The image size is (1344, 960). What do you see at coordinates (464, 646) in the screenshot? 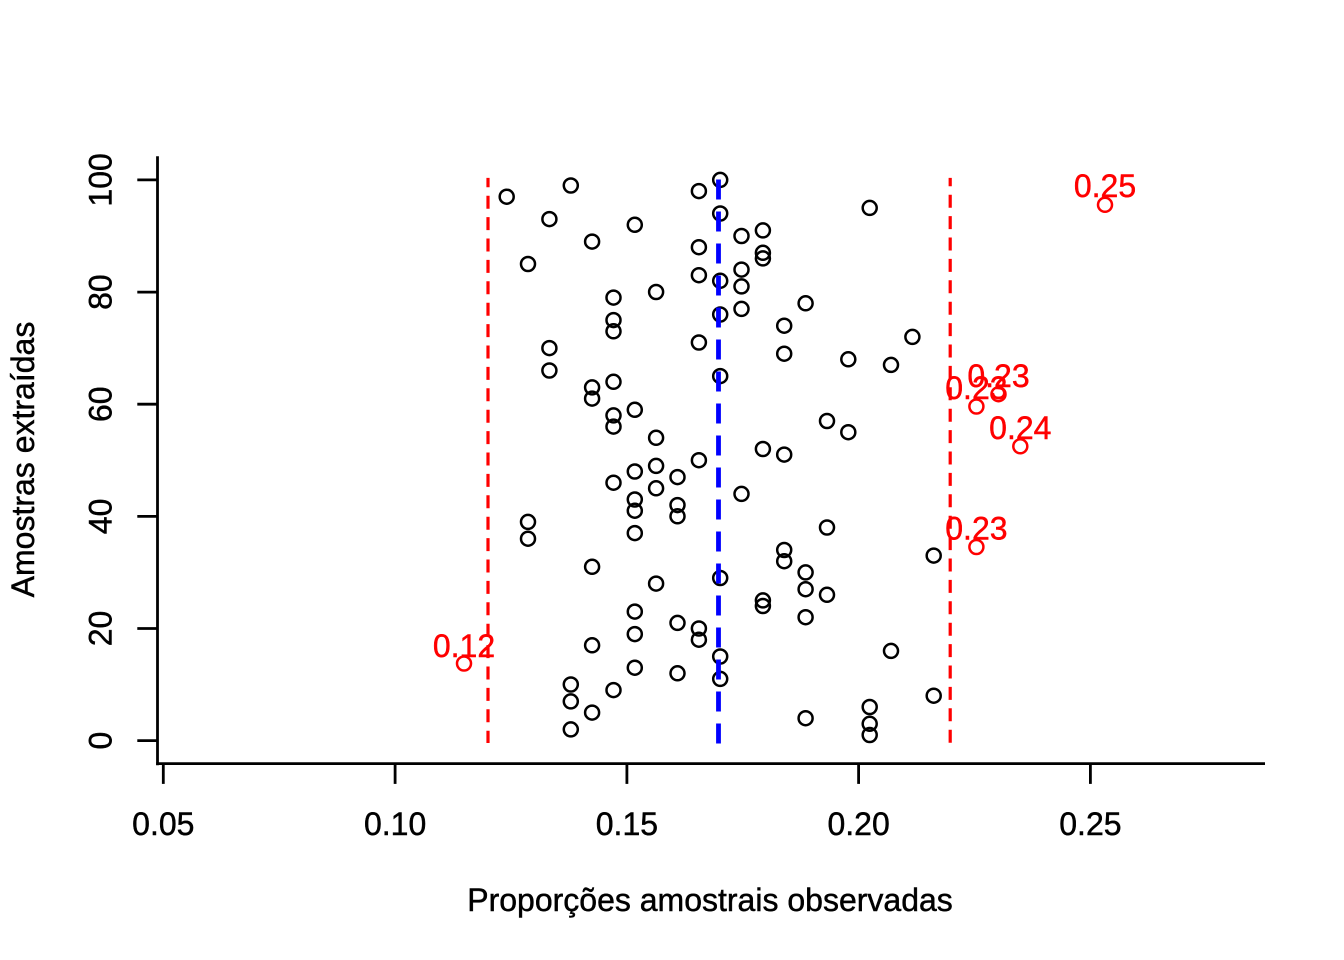
I see `svg-text: 0.12` at bounding box center [464, 646].